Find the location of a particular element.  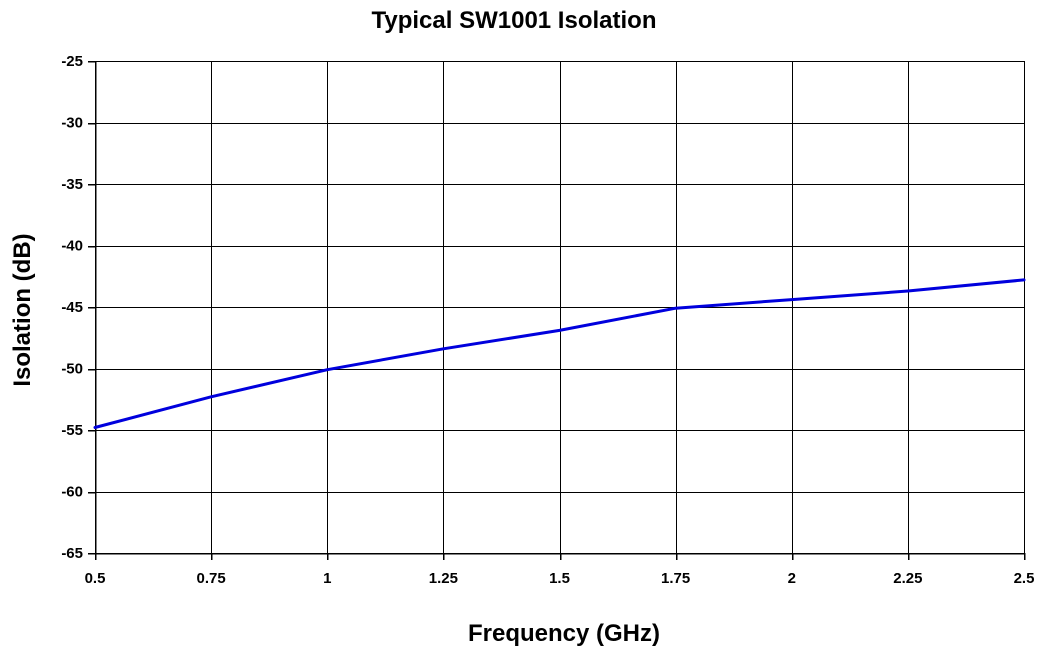

x-tick-label: 2 is located at coordinates (792, 578).